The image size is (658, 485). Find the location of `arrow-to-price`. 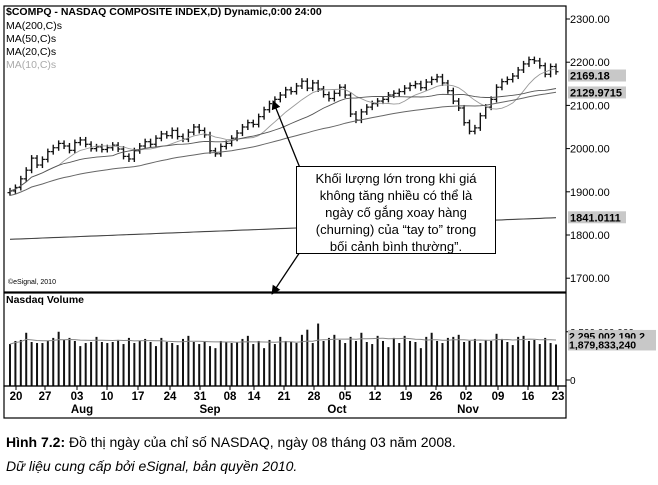

arrow-to-price is located at coordinates (286, 134).